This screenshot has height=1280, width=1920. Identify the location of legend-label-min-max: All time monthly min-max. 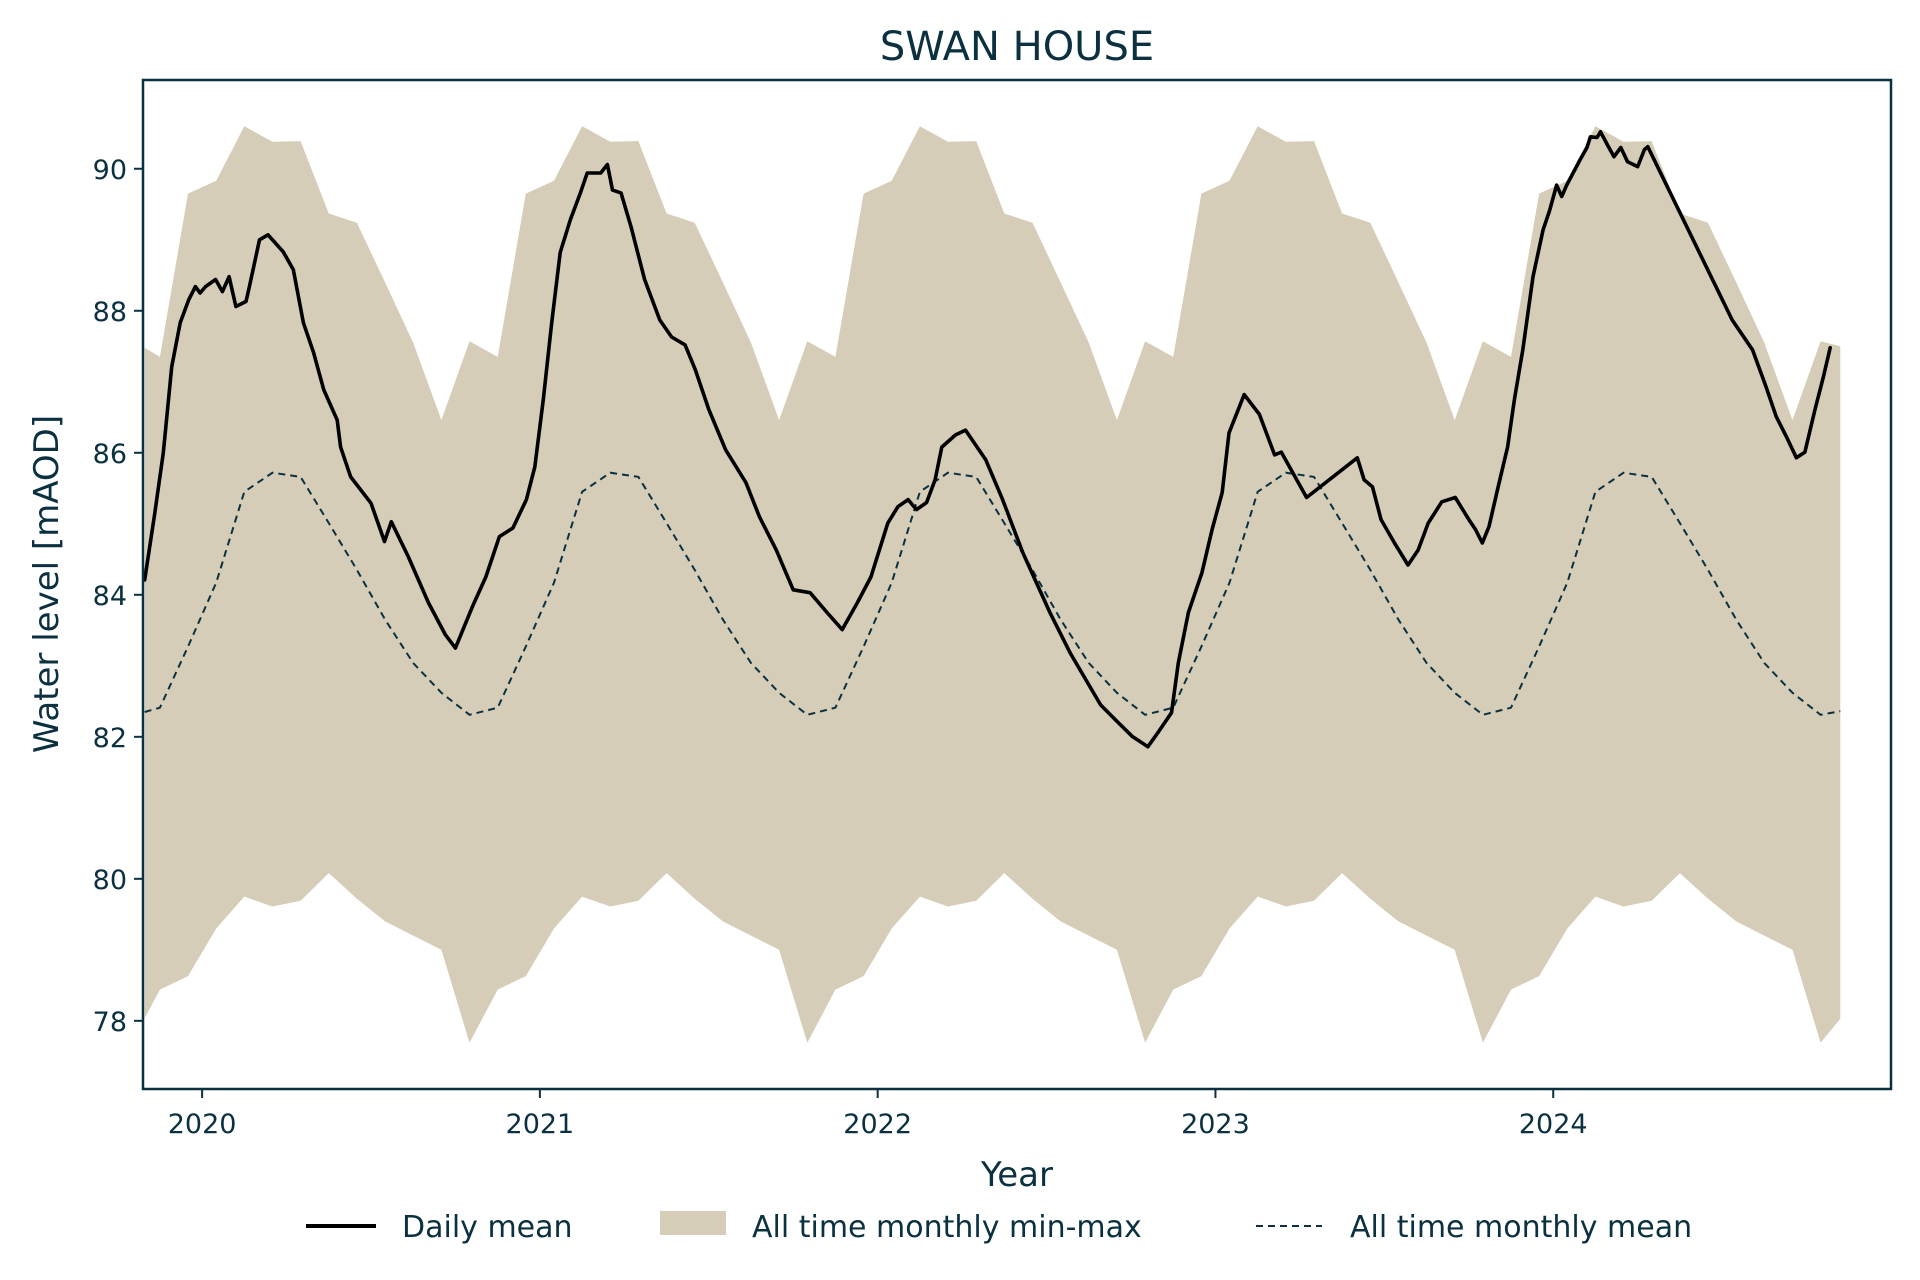
(947, 1227).